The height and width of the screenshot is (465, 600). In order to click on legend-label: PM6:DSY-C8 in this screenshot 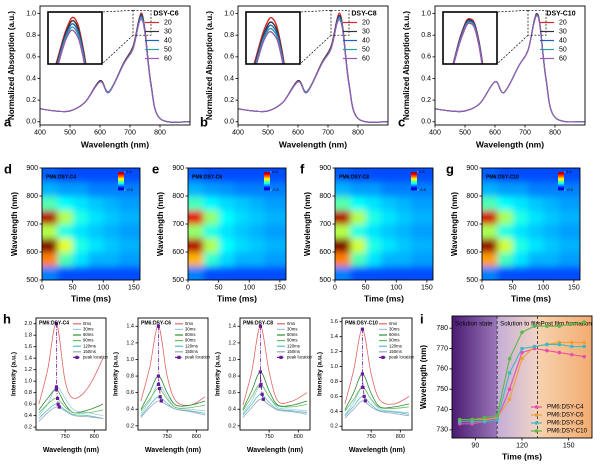, I will do `click(565, 423)`.